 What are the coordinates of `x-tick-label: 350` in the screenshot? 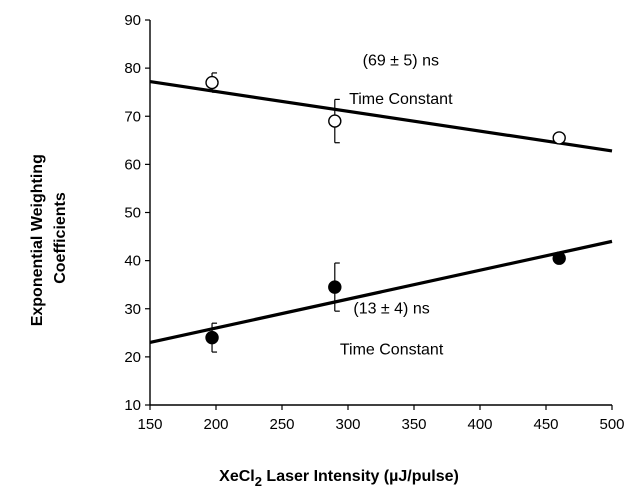 It's located at (413, 424).